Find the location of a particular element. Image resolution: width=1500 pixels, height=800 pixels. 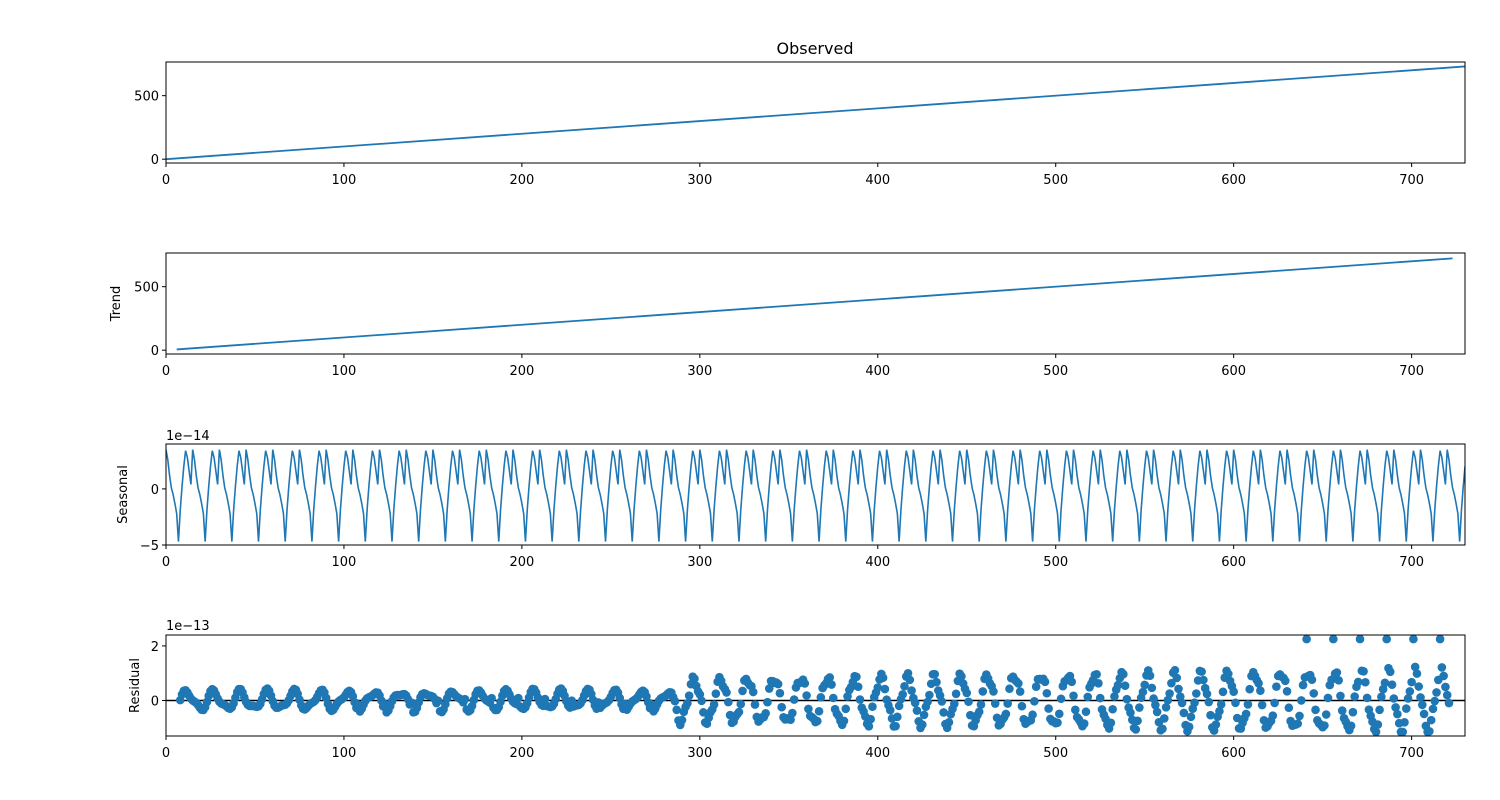

residual-x-tick-label: 100 is located at coordinates (344, 753).